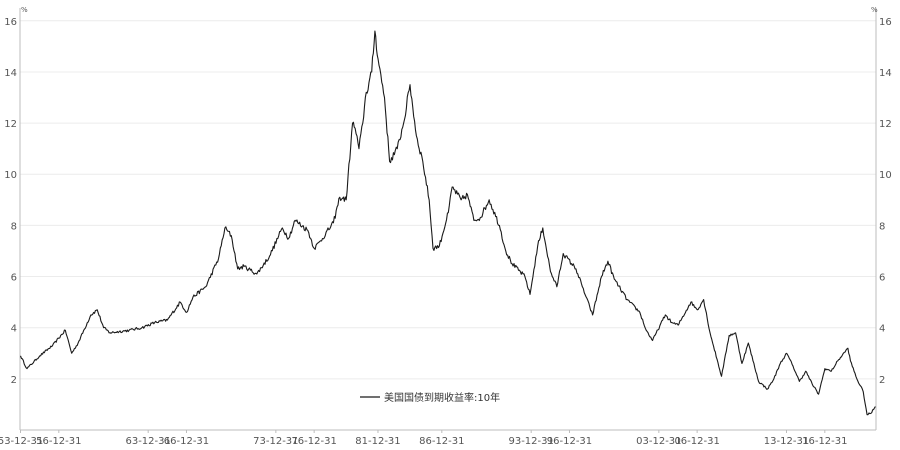 The width and height of the screenshot is (900, 450). Describe the element at coordinates (14, 278) in the screenshot. I see `y-tick-label-left: 6` at that location.